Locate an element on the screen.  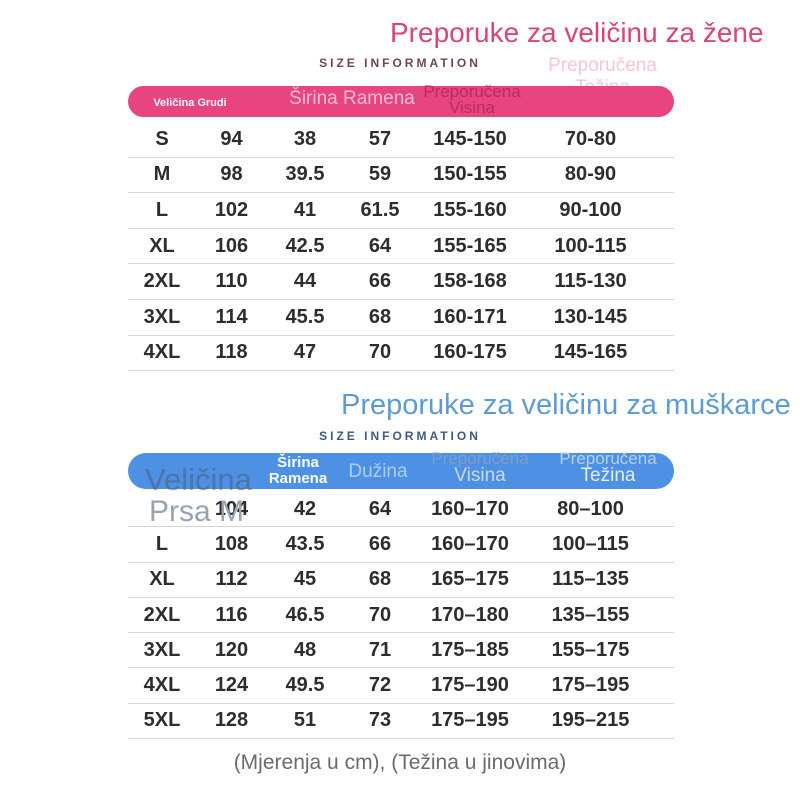
table-row: M 98 39.5 59 150-155 80-90 is located at coordinates (401, 176).